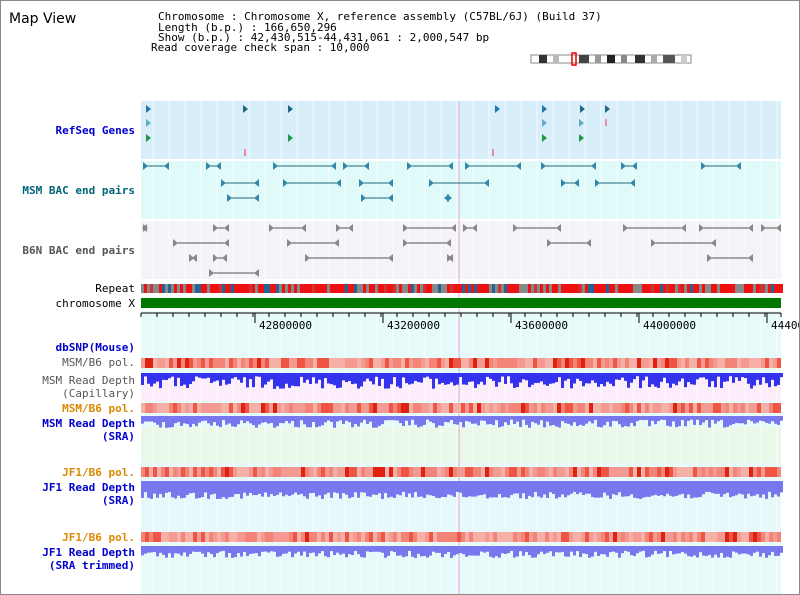 The height and width of the screenshot is (595, 800). I want to click on track-label-msm-bac: MSM BAC end pairs, so click(78, 190).